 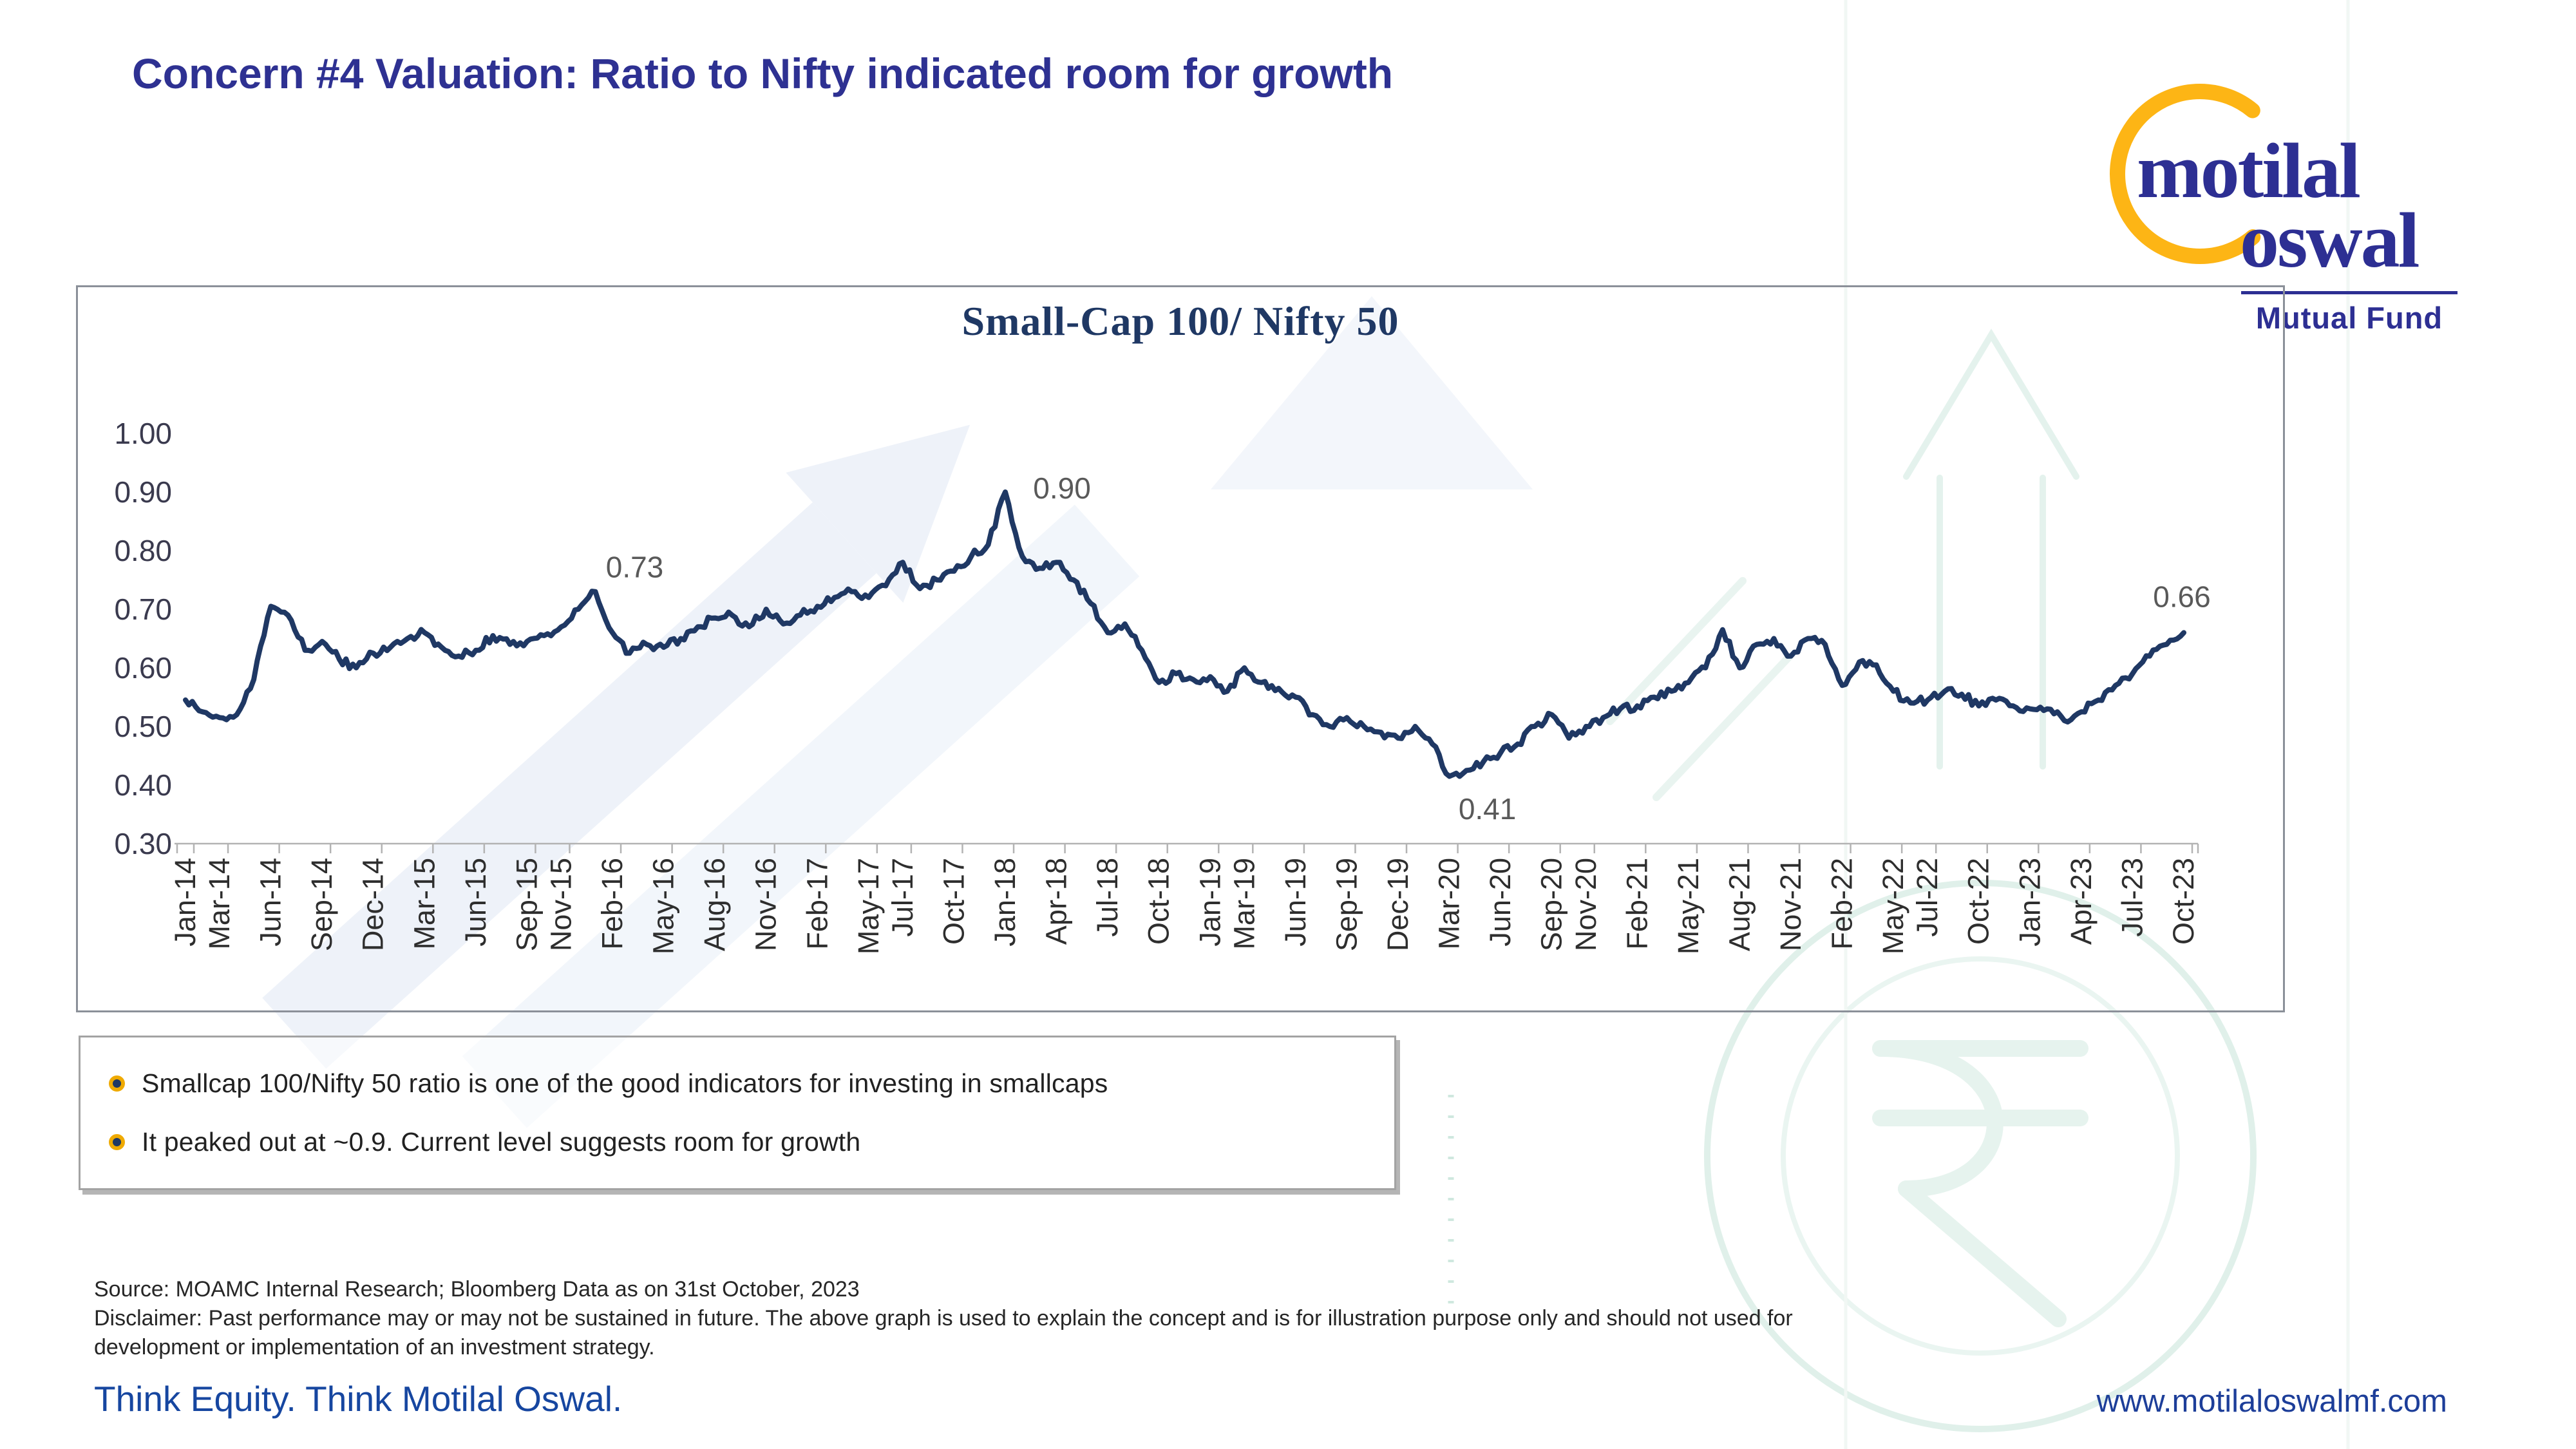 What do you see at coordinates (953, 902) in the screenshot?
I see `x-axis-tick-label: Oct-17` at bounding box center [953, 902].